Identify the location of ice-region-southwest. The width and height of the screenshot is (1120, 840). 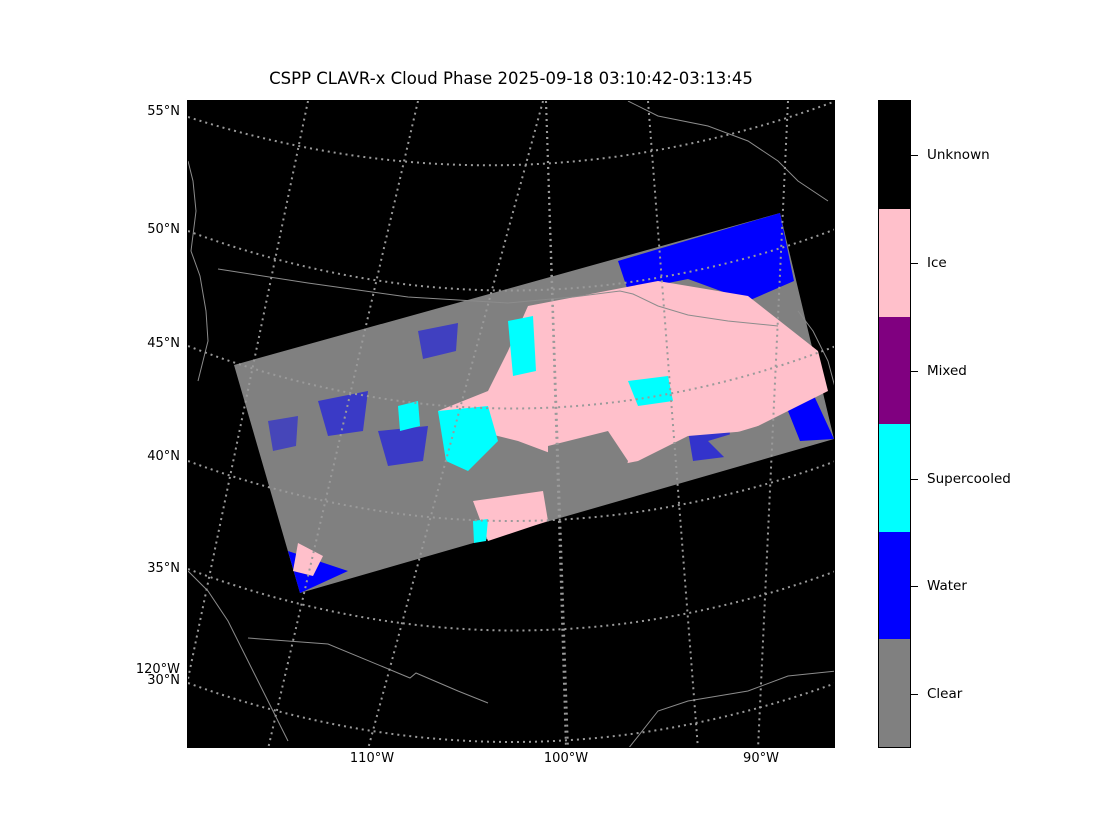
(308, 559).